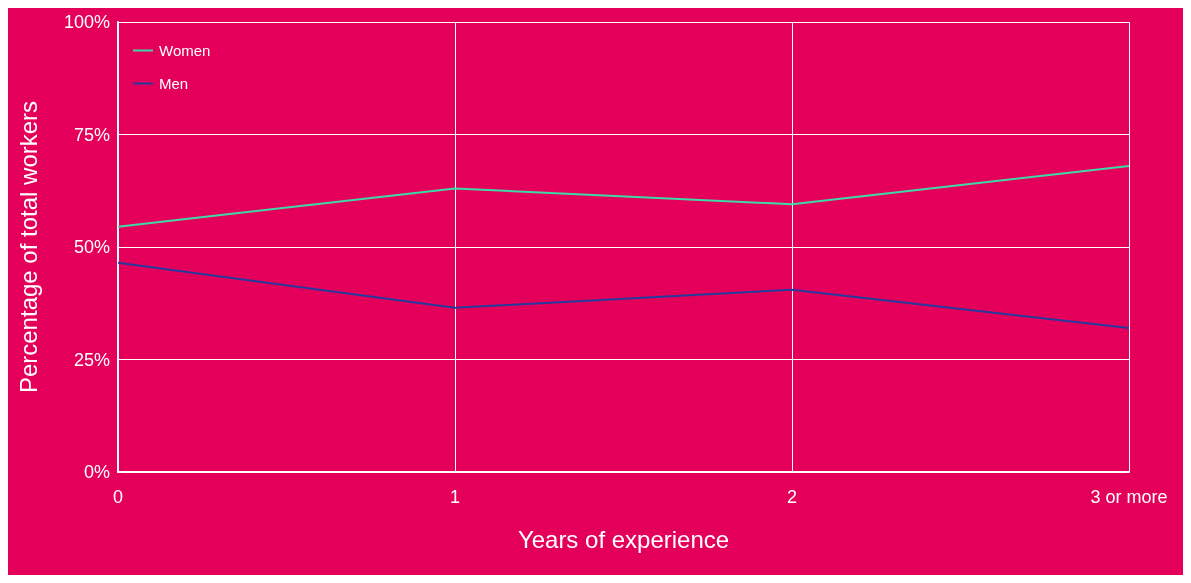 This screenshot has width=1191, height=583. I want to click on x-tick-label: 0, so click(118, 497).